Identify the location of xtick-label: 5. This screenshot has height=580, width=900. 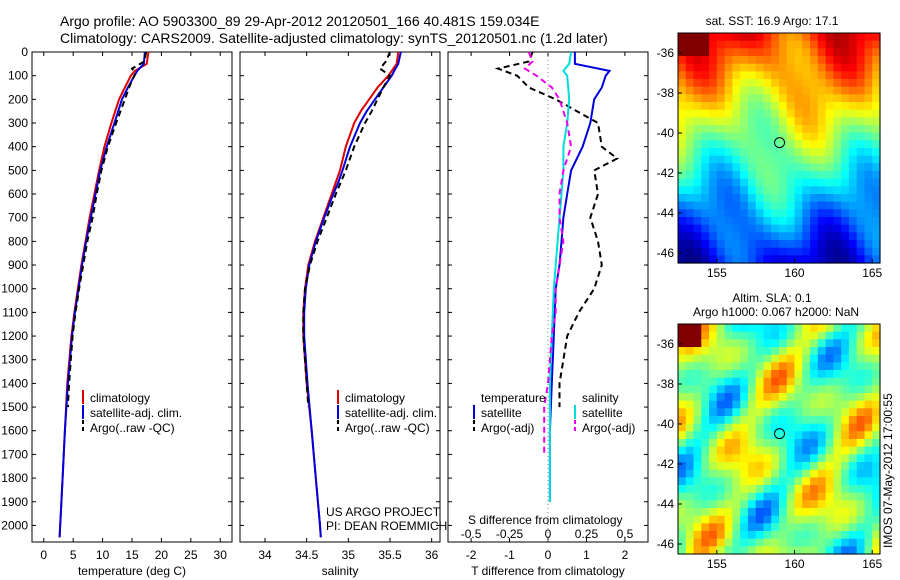
(73, 555).